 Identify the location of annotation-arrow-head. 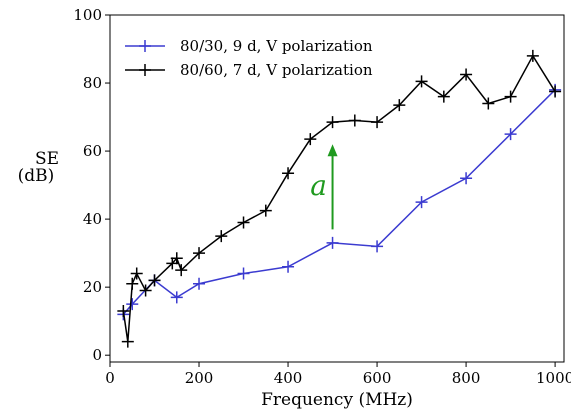
(332, 150).